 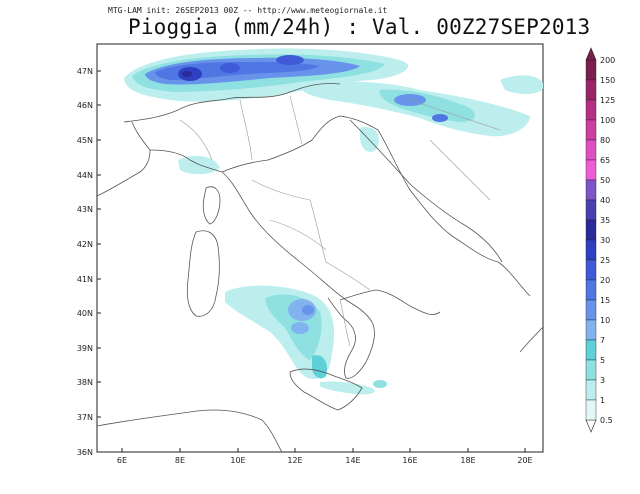 What do you see at coordinates (605, 260) in the screenshot?
I see `colorbar-level-label: 25` at bounding box center [605, 260].